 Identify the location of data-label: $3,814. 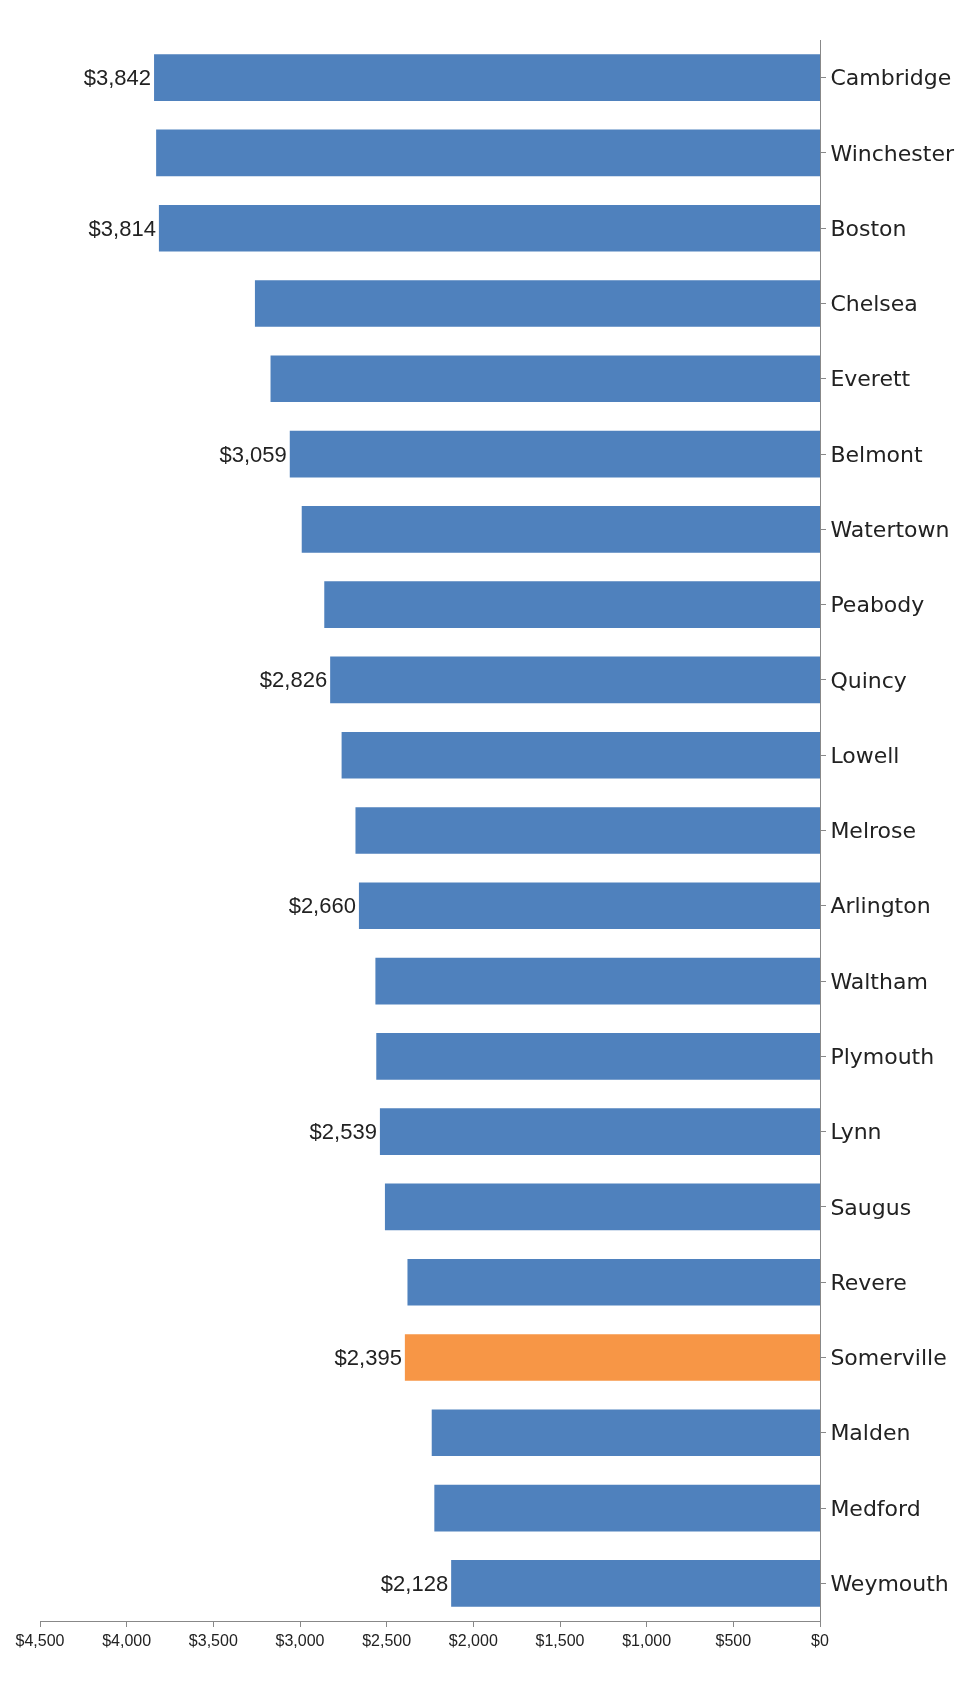
(122, 228).